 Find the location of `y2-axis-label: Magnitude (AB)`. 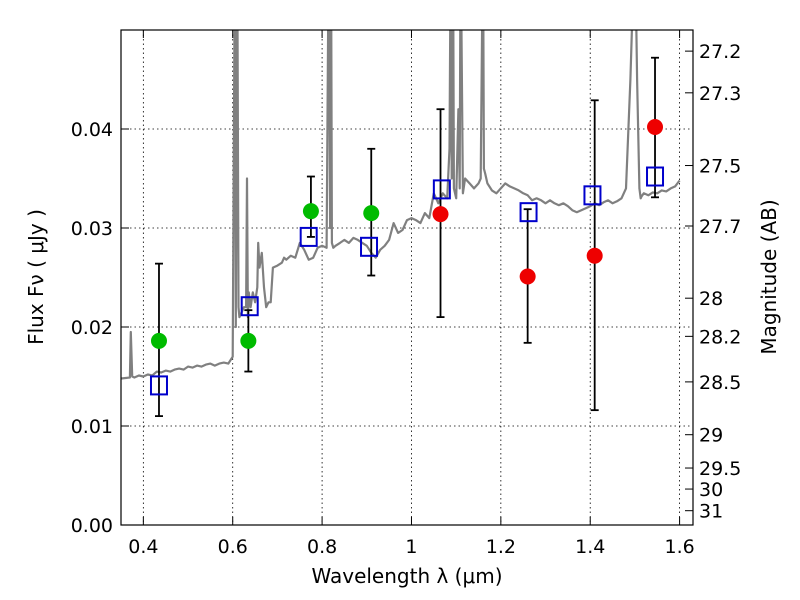

y2-axis-label: Magnitude (AB) is located at coordinates (769, 276).